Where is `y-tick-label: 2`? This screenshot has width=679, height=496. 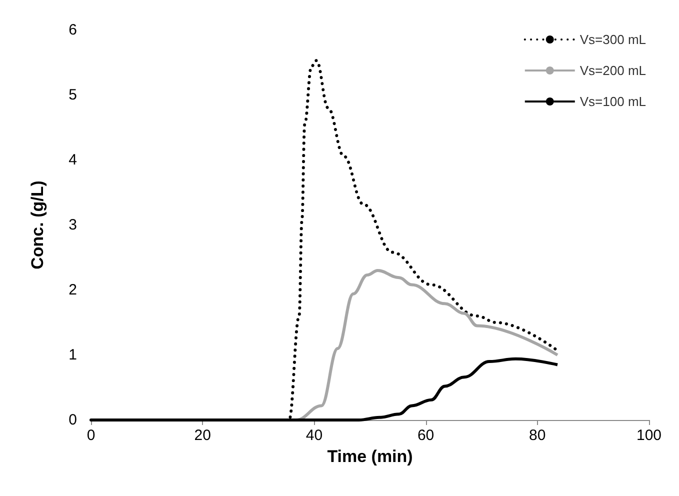 y-tick-label: 2 is located at coordinates (72, 290).